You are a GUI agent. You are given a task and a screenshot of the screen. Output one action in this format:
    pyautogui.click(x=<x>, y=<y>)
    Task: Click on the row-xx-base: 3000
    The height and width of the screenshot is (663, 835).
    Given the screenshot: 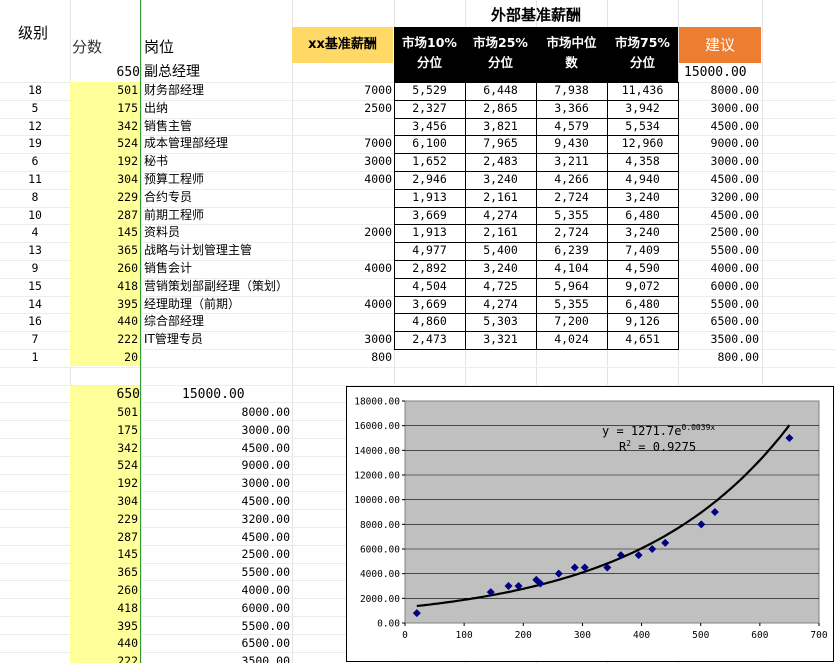 What is the action you would take?
    pyautogui.click(x=378, y=339)
    